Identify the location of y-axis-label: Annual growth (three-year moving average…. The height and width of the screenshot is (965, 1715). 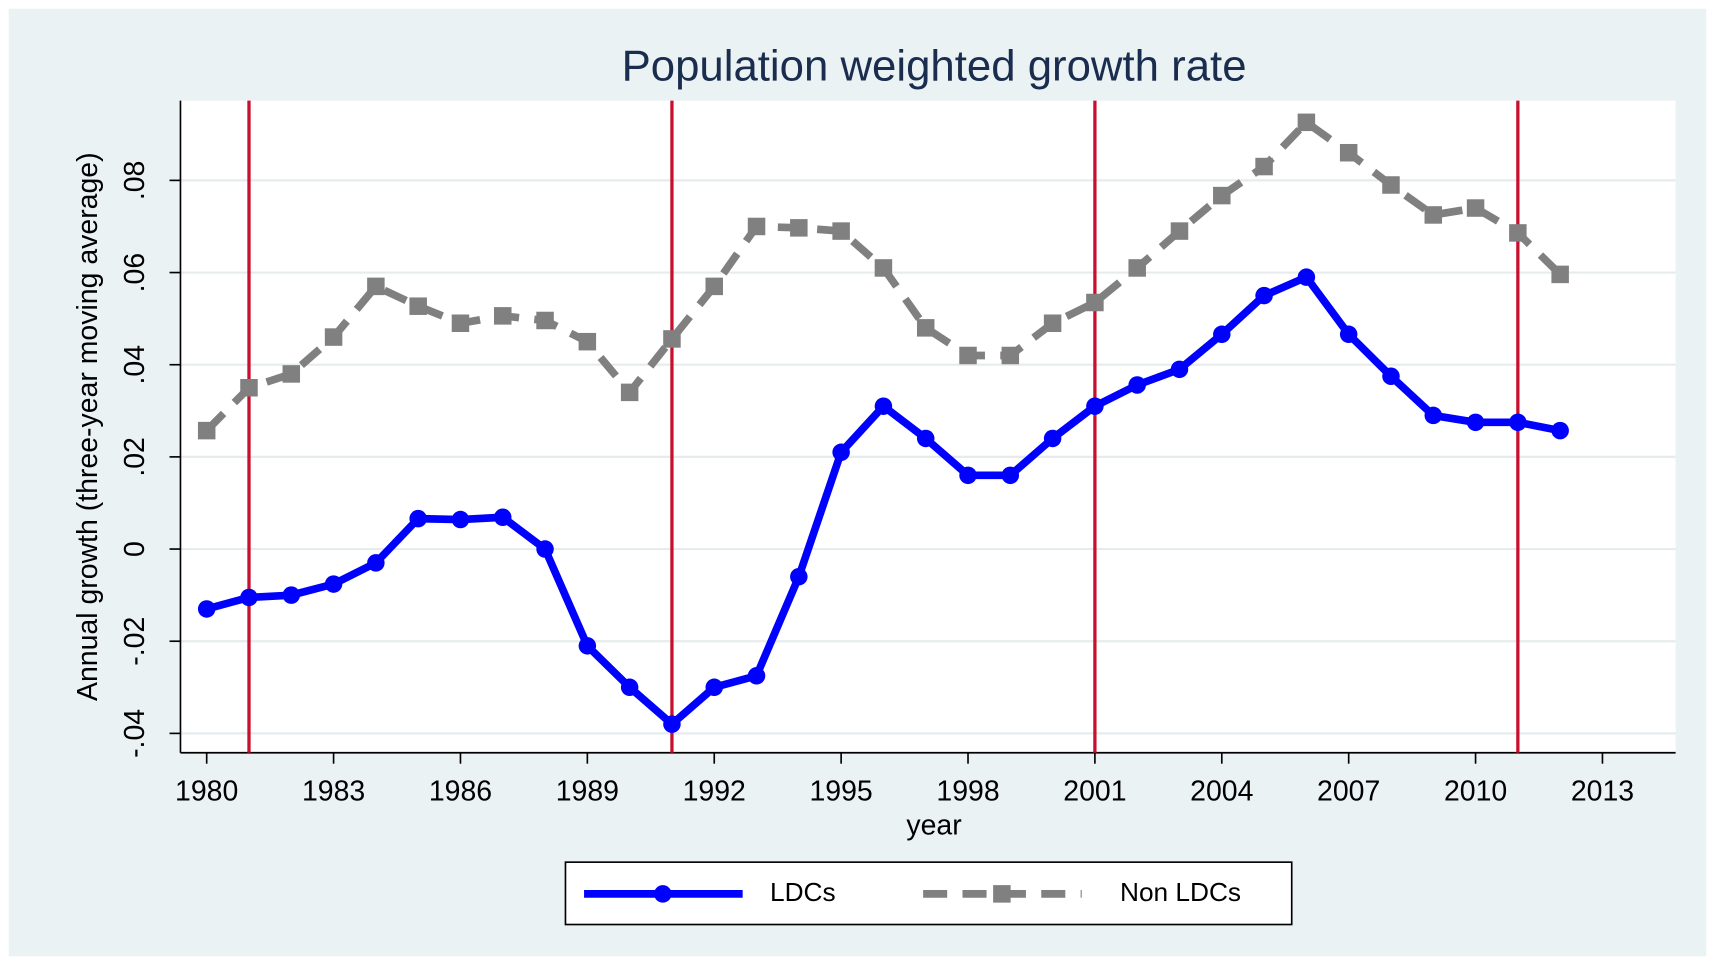
(88, 426).